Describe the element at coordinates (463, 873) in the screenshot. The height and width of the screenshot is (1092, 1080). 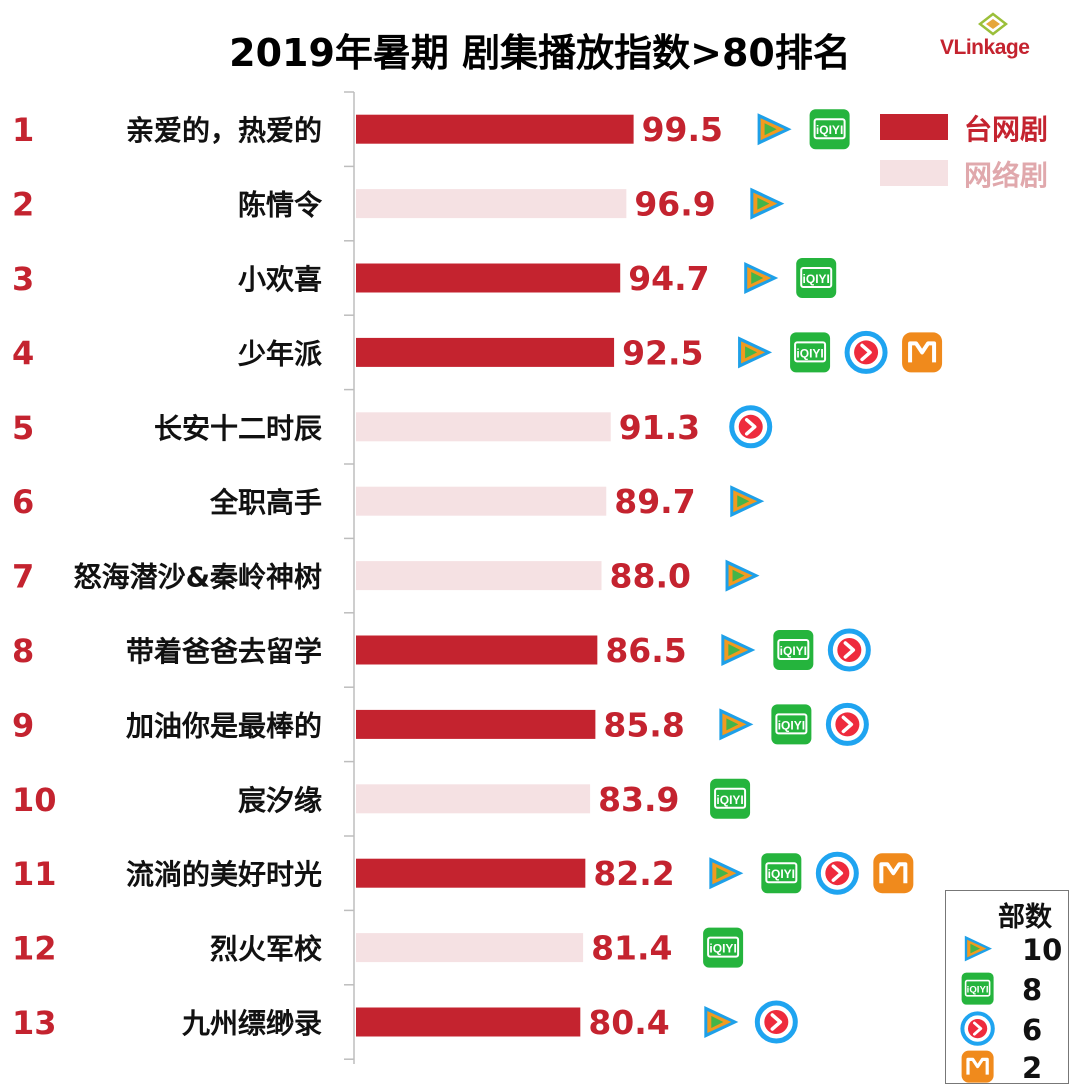
I see `chart-row: 11 流淌的美好时光 82.2 iQIYI` at that location.